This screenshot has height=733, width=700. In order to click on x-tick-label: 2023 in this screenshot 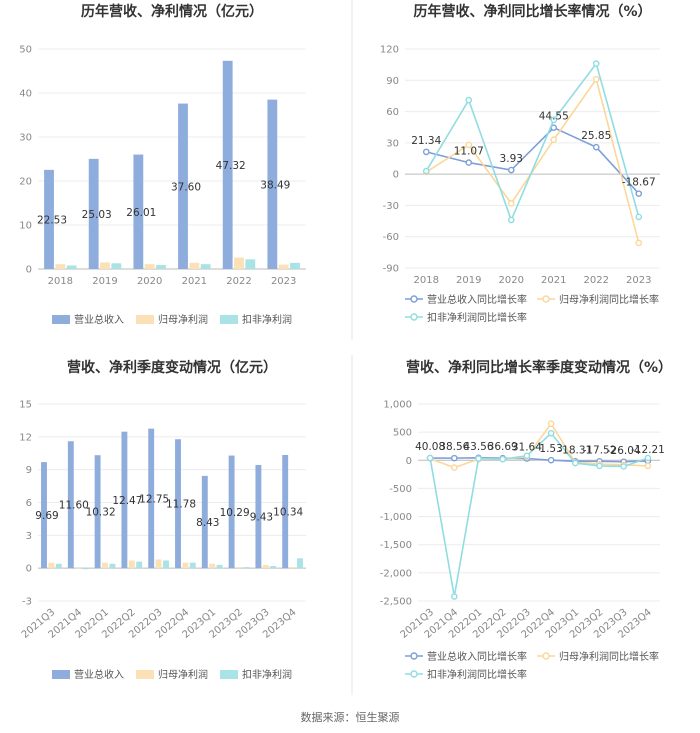, I will do `click(283, 281)`.